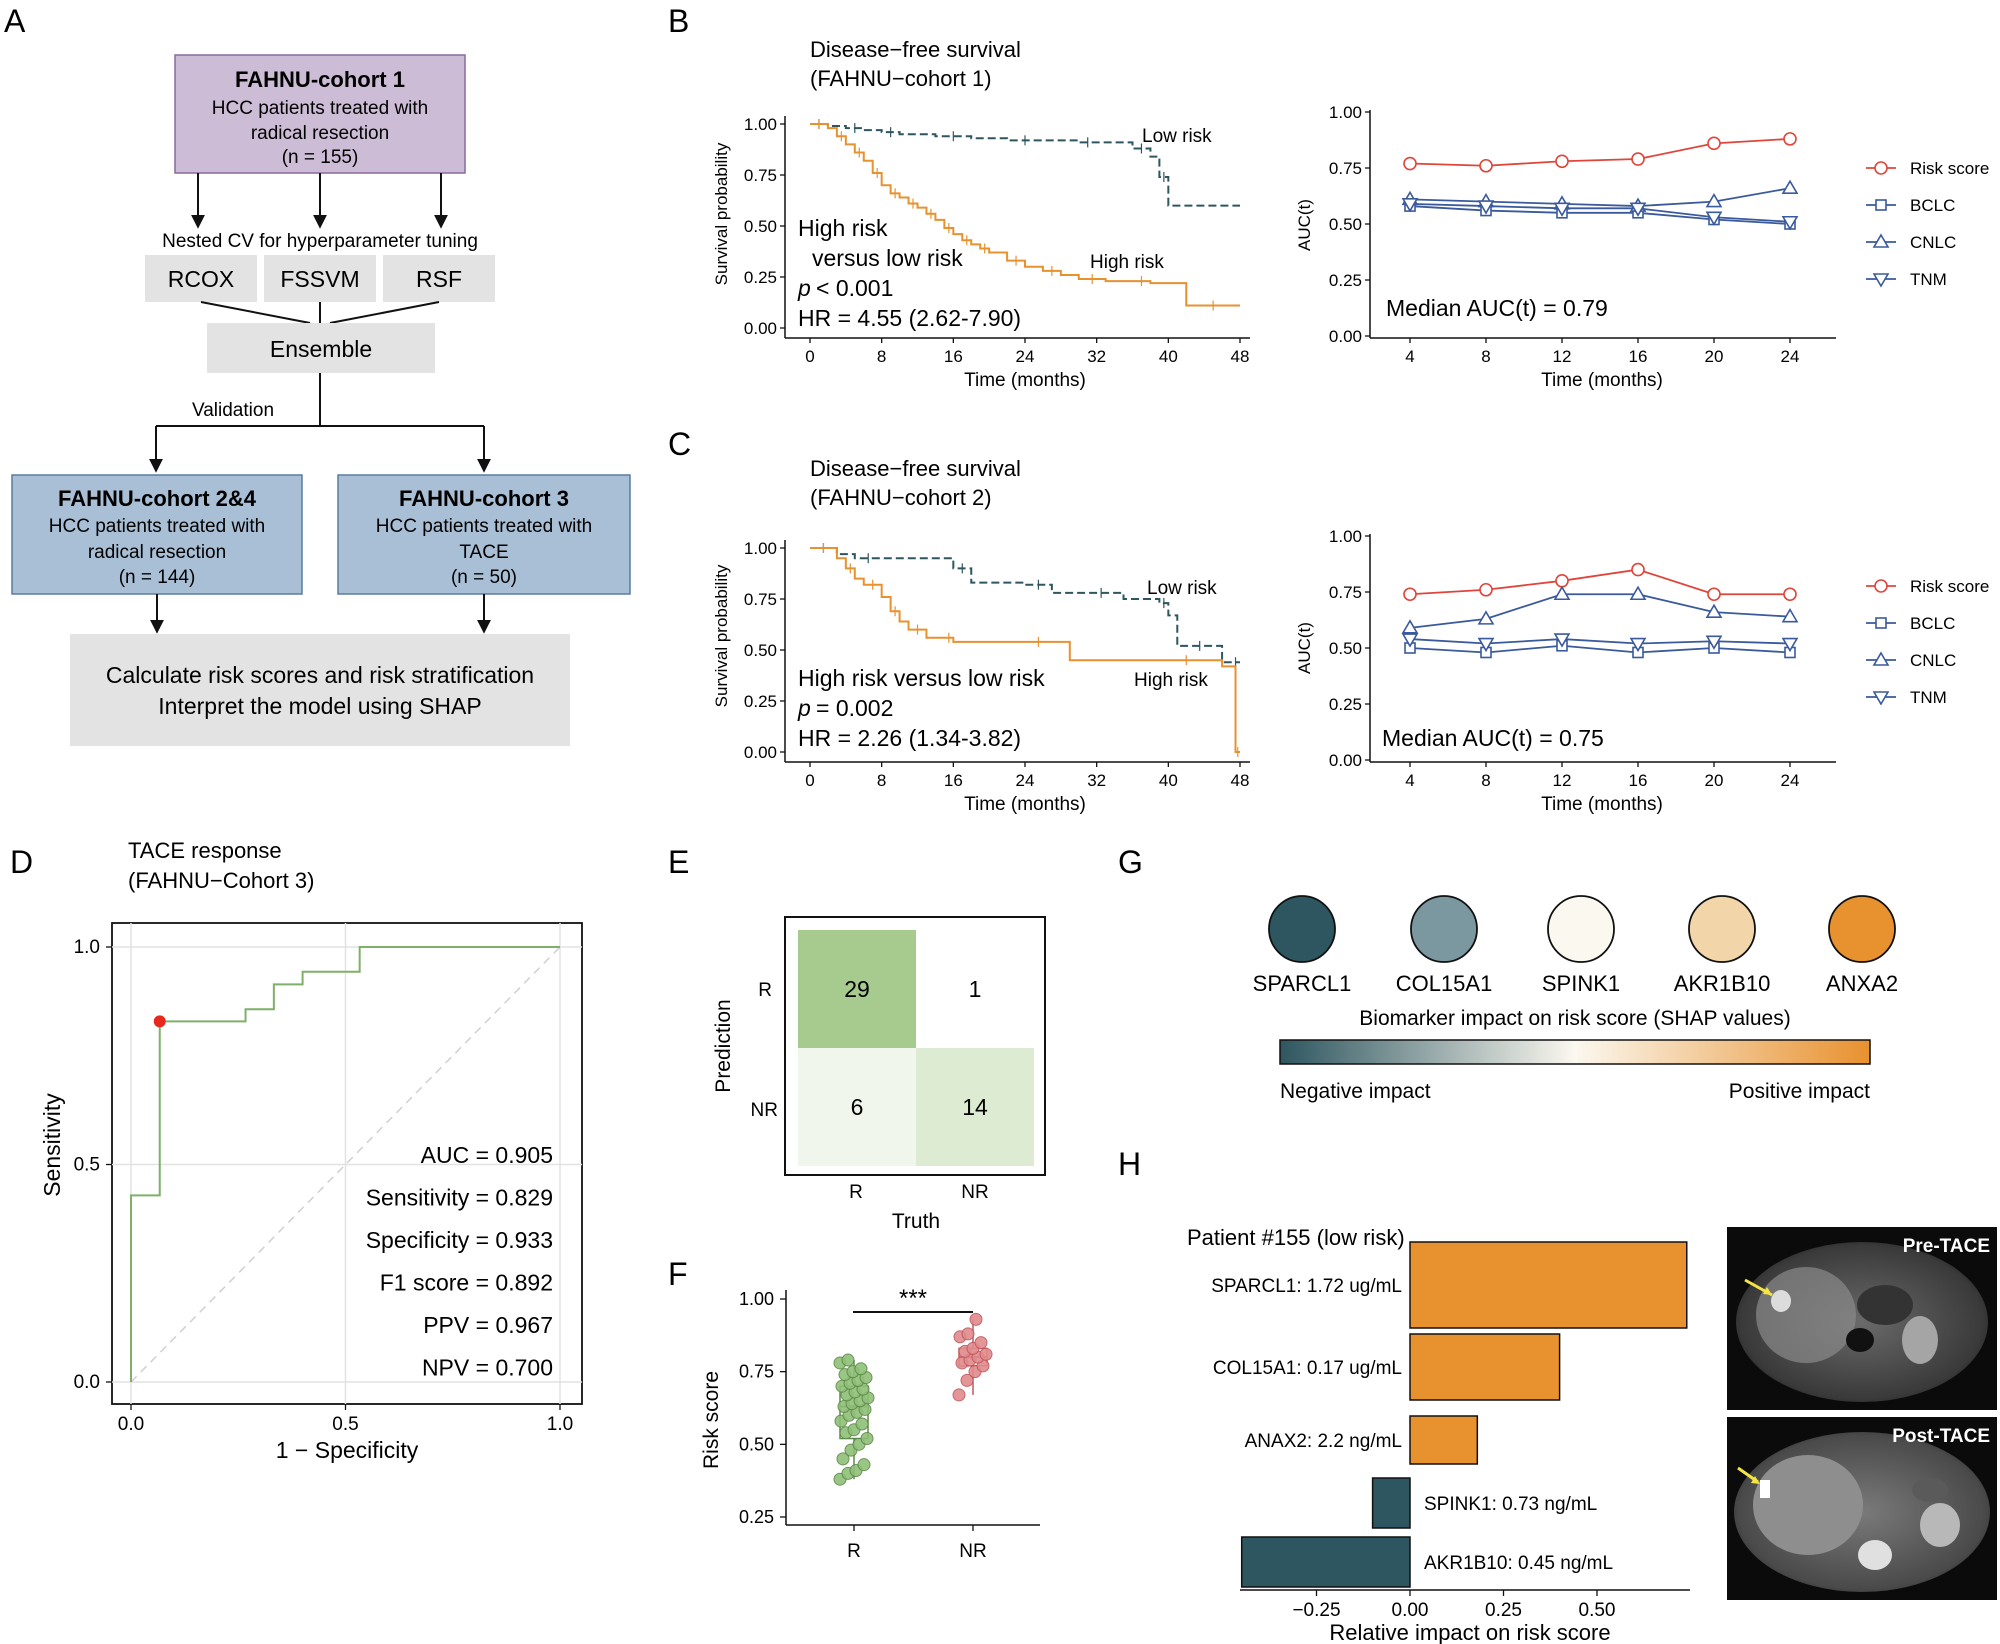  Describe the element at coordinates (1025, 605) in the screenshot. I see `km-c-low-risk-line` at that location.